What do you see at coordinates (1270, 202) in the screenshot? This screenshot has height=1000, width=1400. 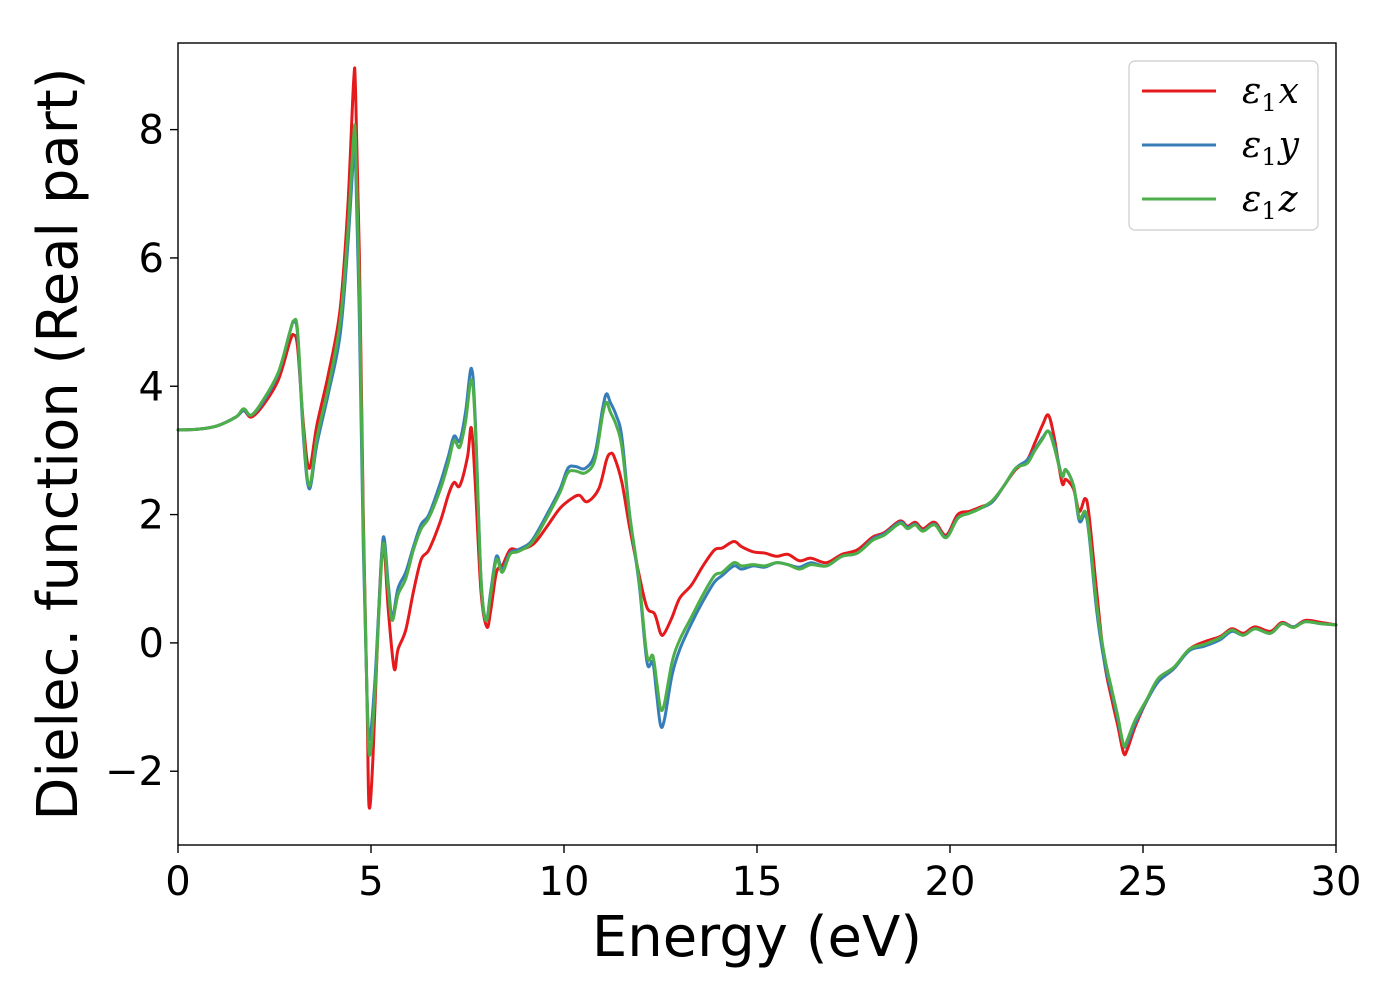 I see `legend-label-z: ε1z` at bounding box center [1270, 202].